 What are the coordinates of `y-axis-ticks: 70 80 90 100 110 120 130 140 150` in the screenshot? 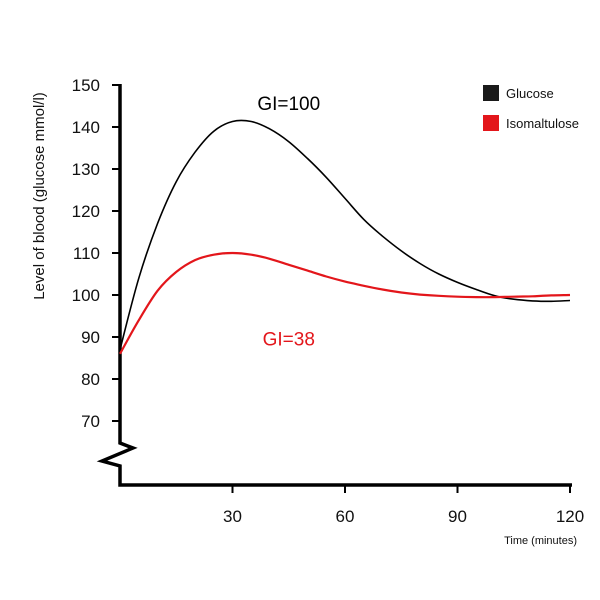 It's located at (96, 253).